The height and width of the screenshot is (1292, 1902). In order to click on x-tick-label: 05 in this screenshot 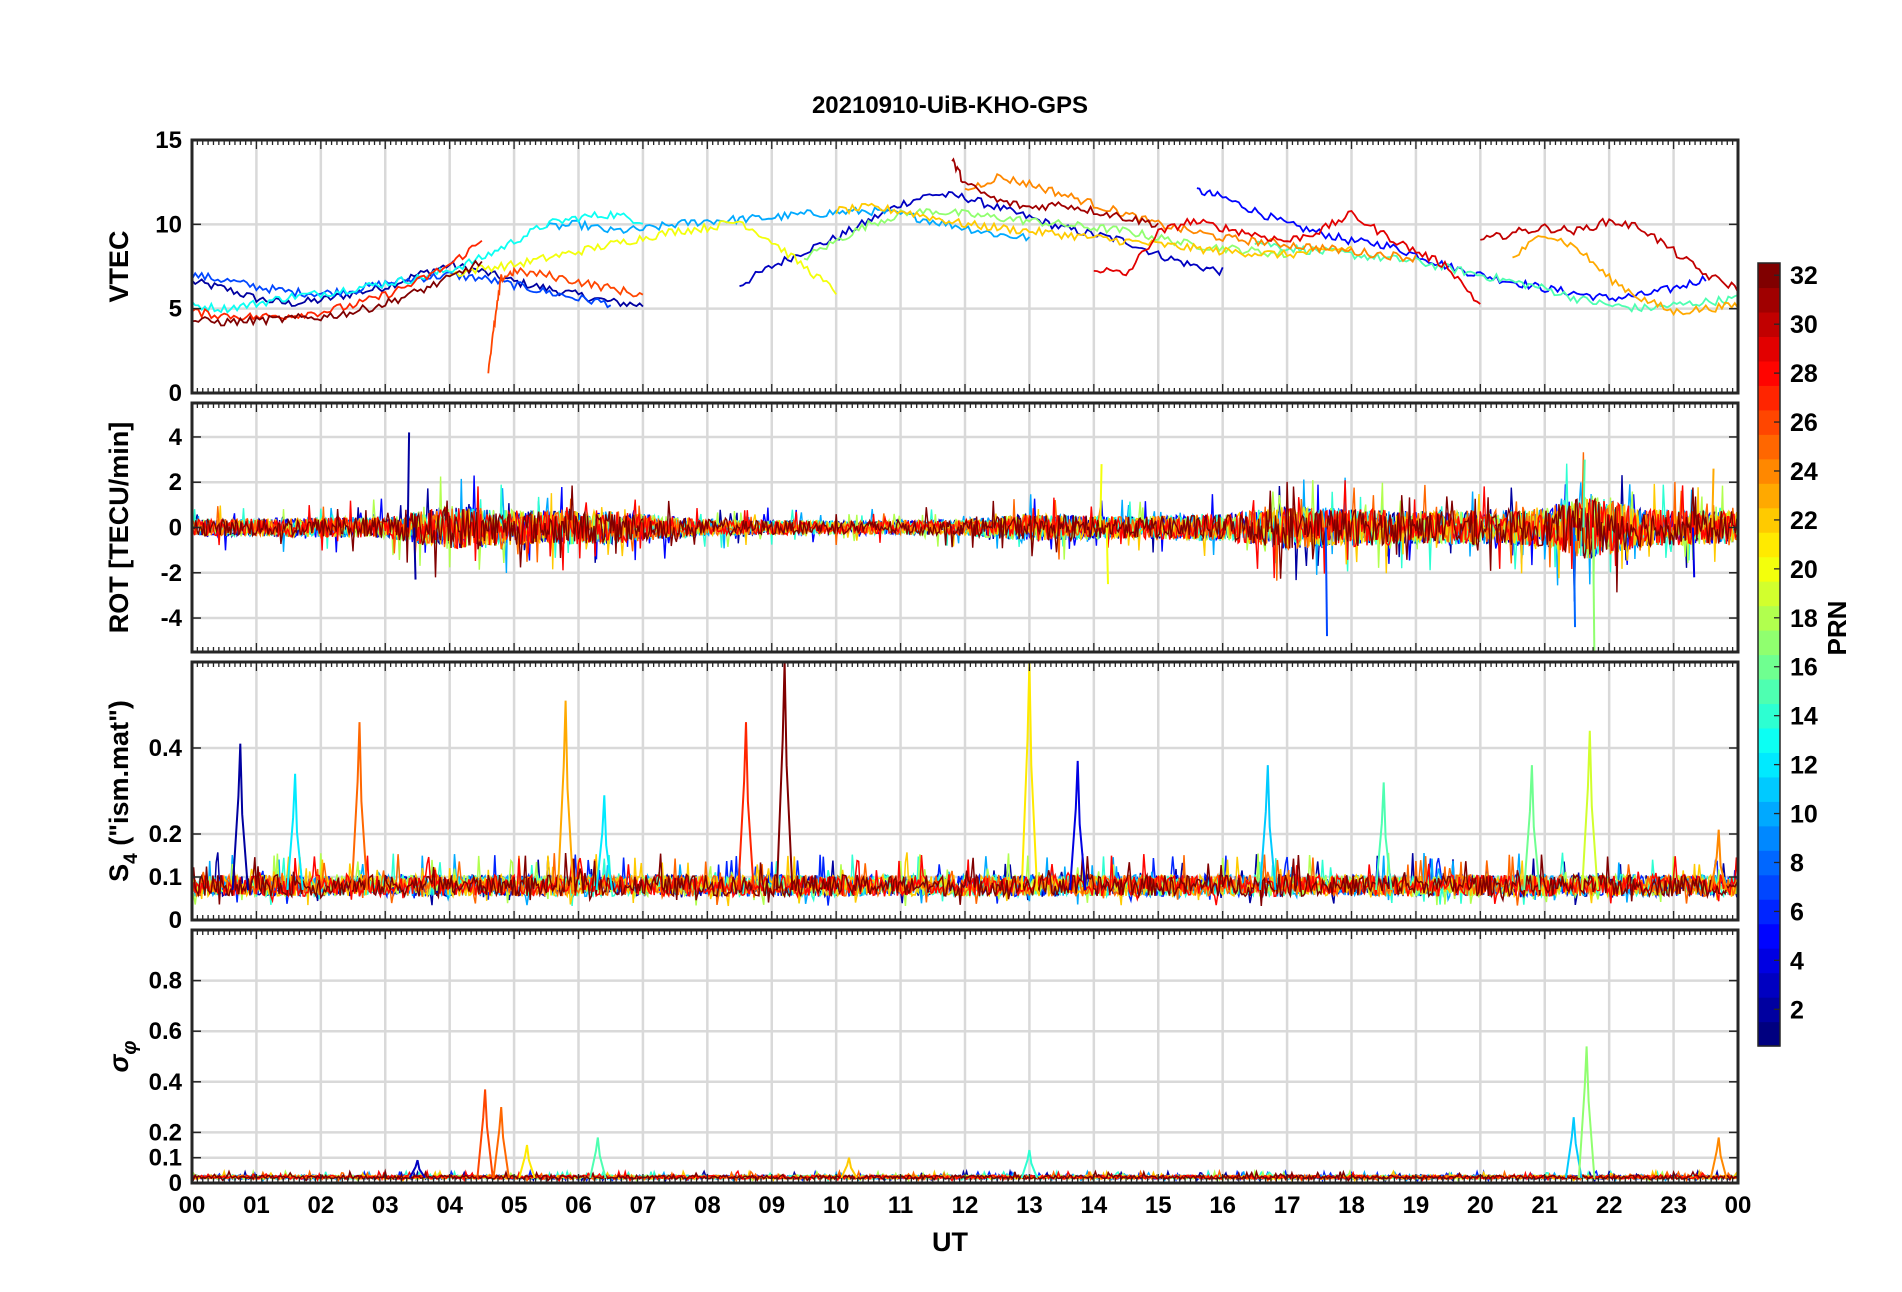, I will do `click(514, 1205)`.